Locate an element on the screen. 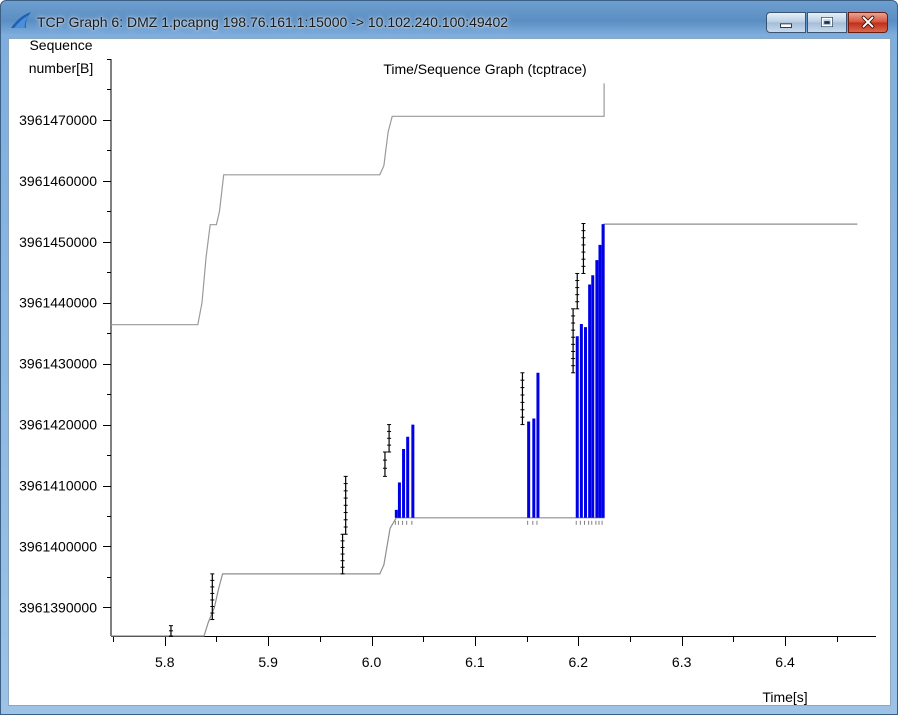 The image size is (898, 715). y-tick-label: 3961430000 is located at coordinates (58, 364).